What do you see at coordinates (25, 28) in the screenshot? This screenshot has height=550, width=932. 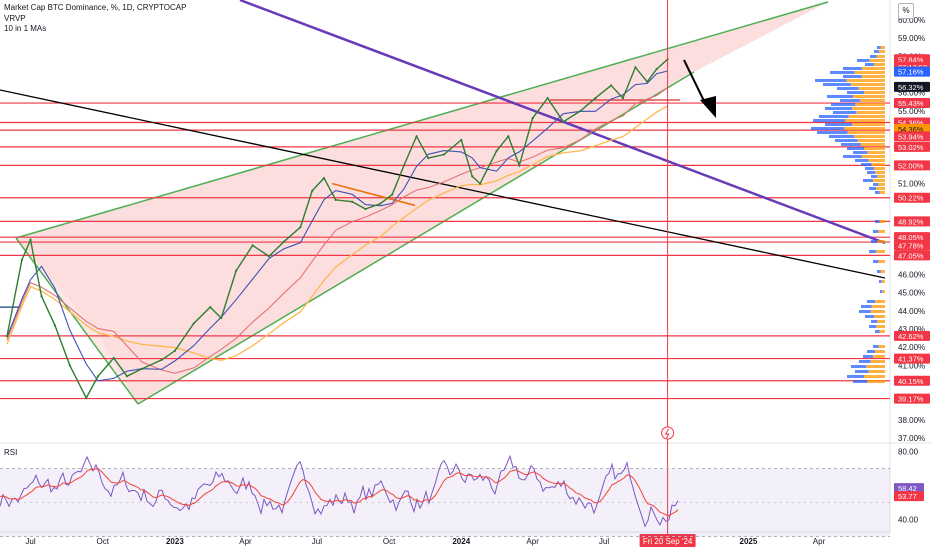 I see `indicator-mas: 10 in 1 MAs` at bounding box center [25, 28].